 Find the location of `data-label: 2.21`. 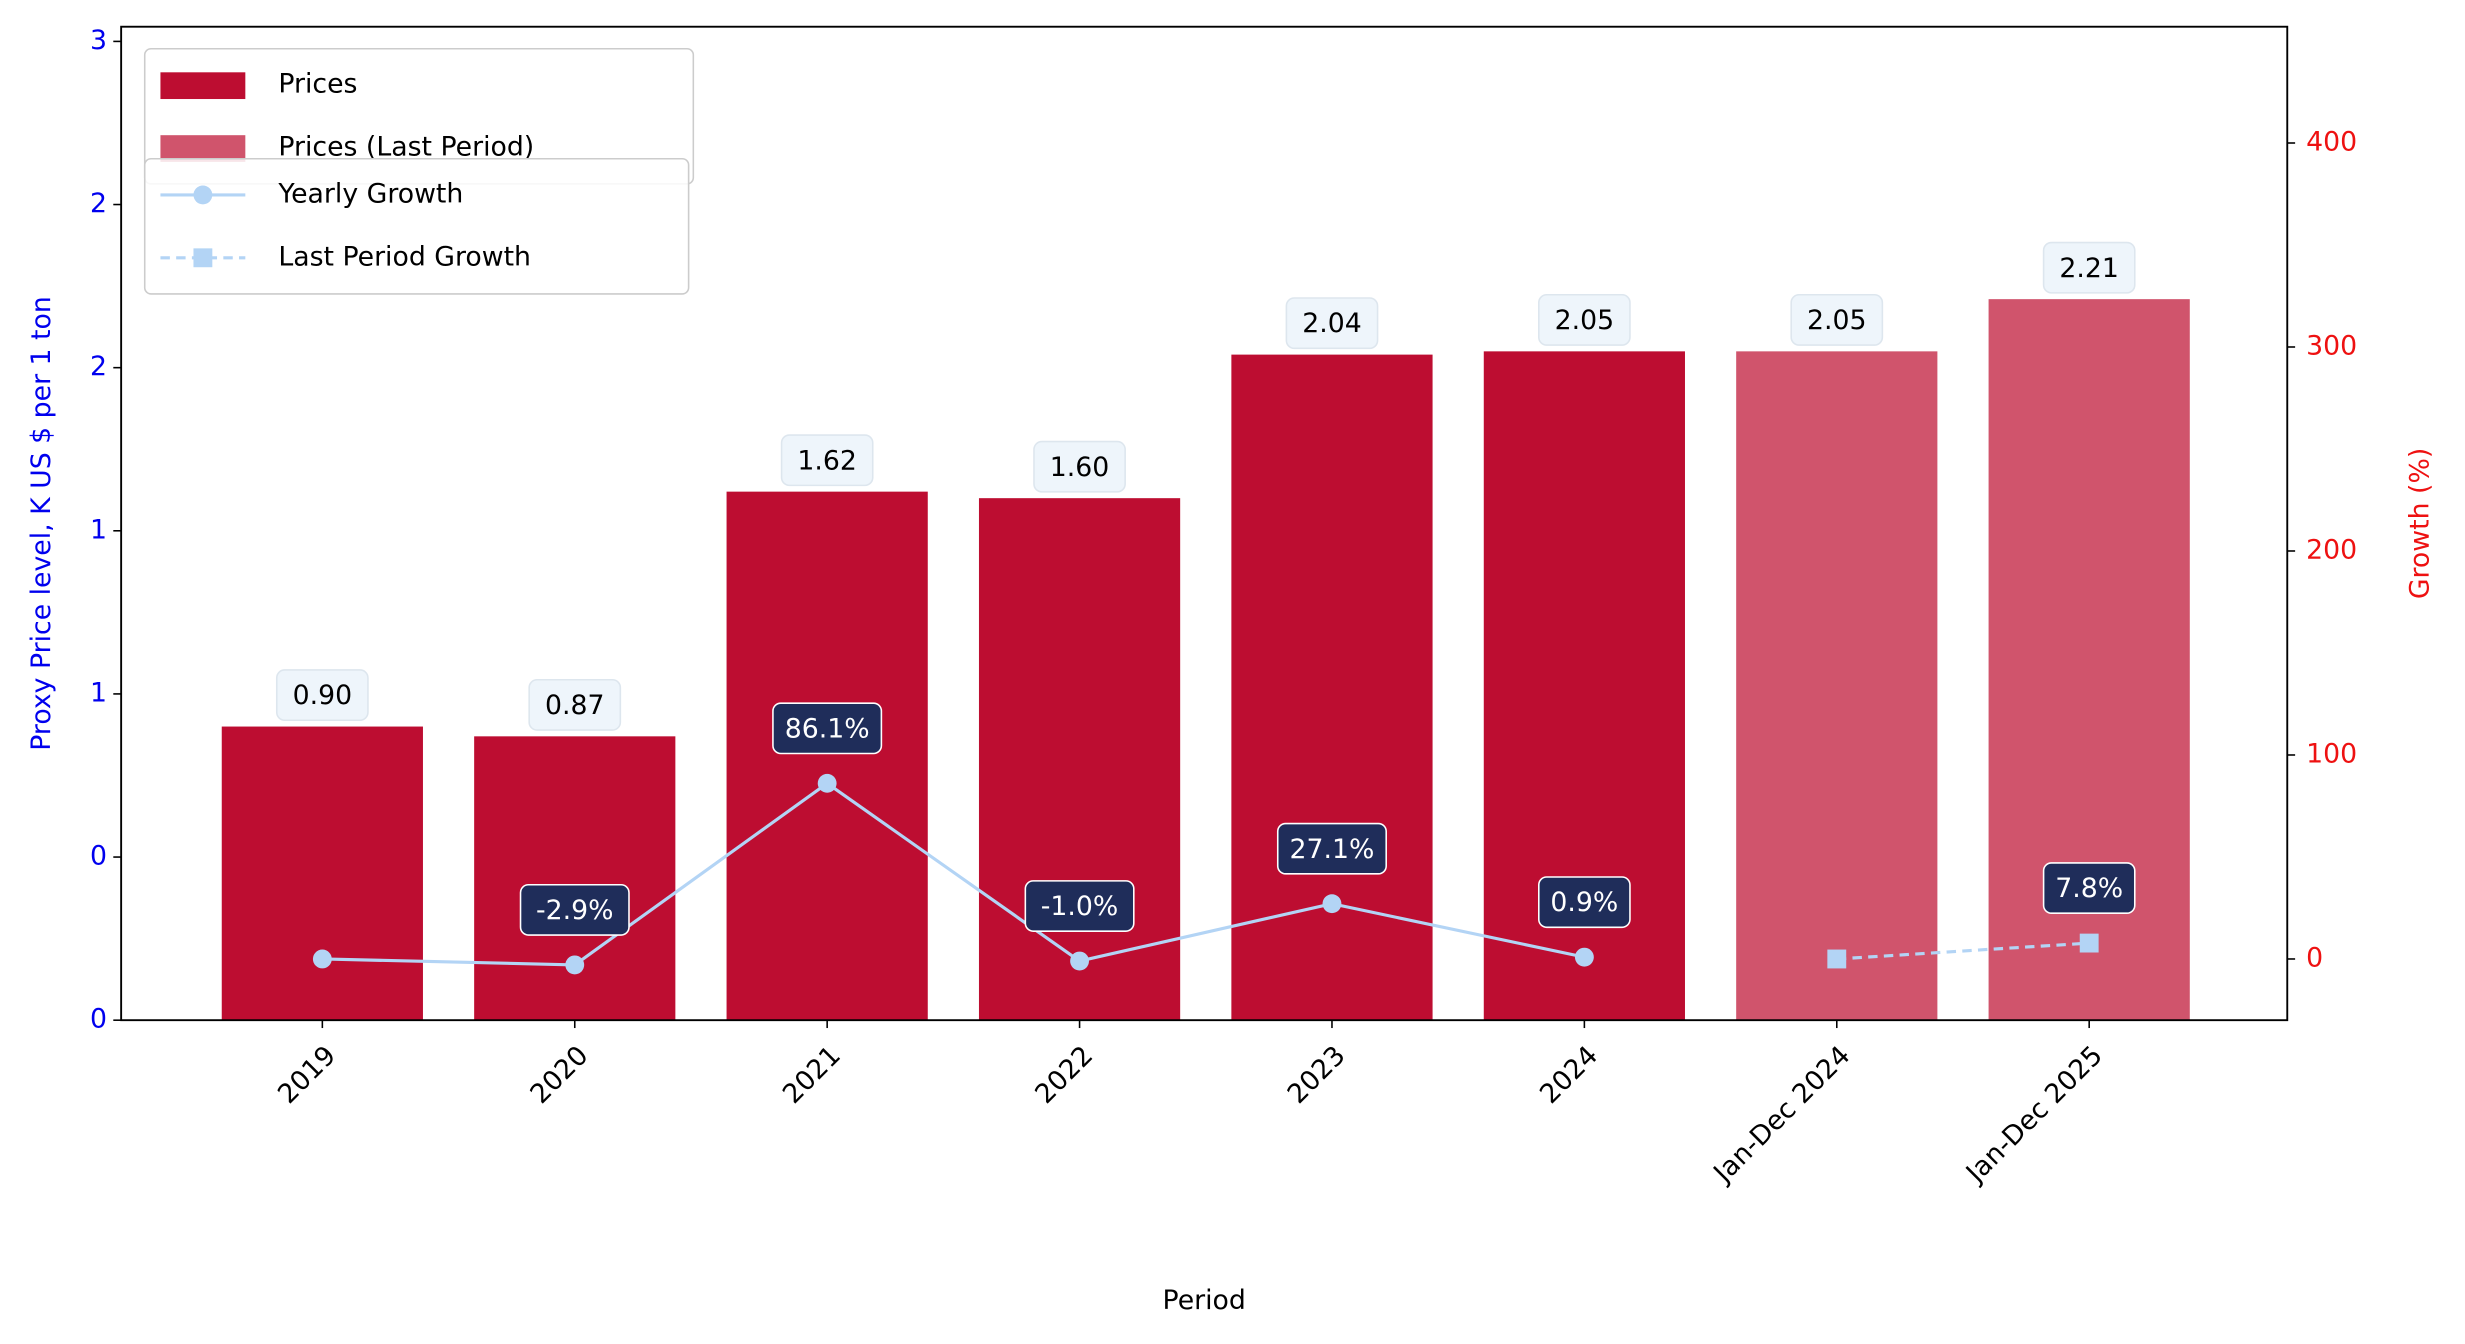

data-label: 2.21 is located at coordinates (2089, 268).